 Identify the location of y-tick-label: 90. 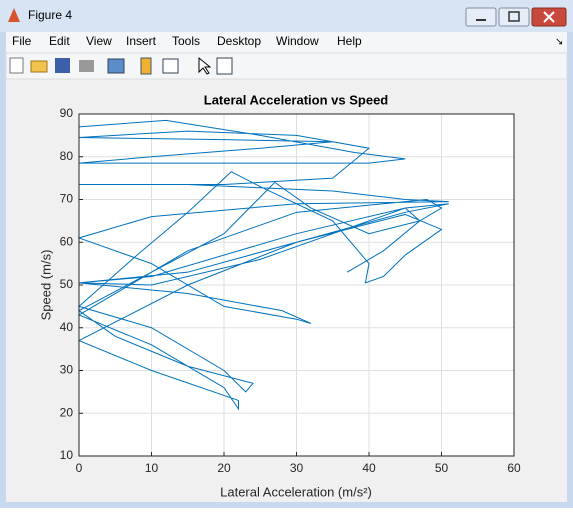
(67, 113).